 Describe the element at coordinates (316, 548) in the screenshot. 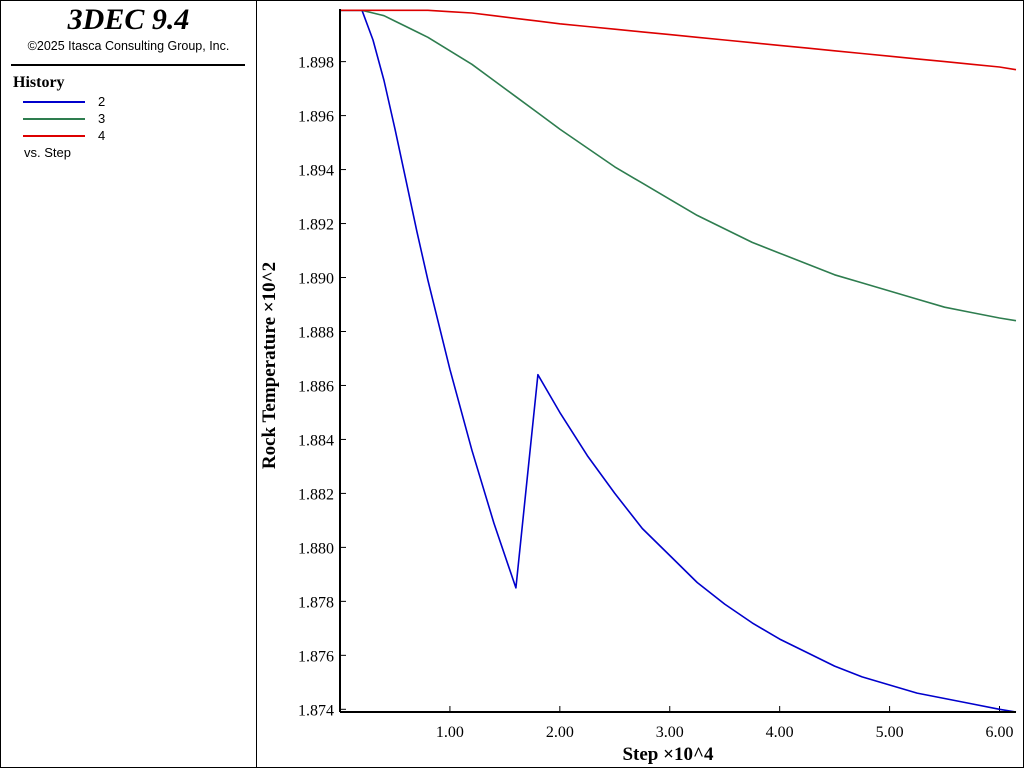

I see `y-tick-label: 1.880` at that location.